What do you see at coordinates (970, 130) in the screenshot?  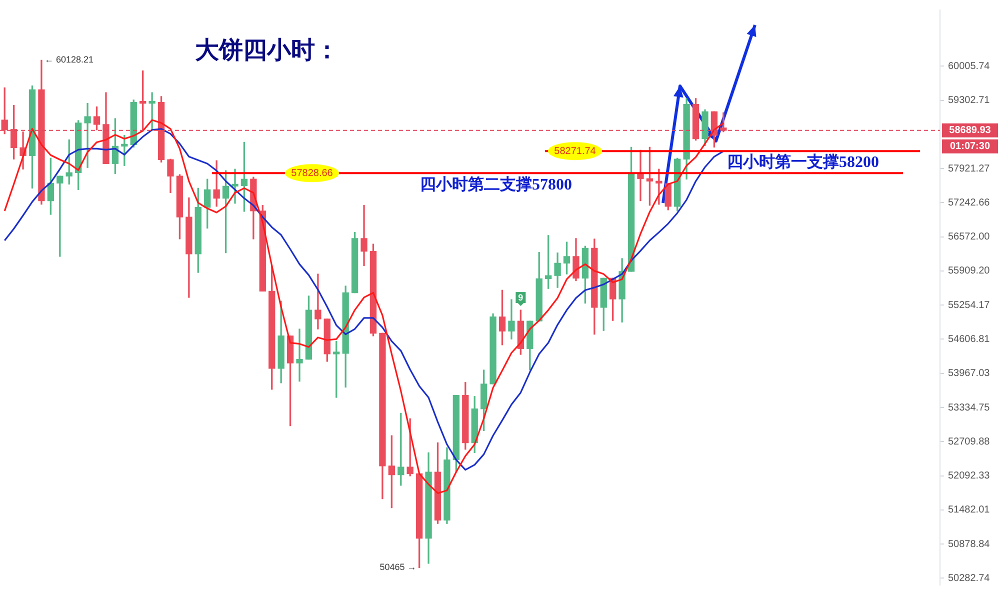 I see `ref-line-label: 58689.93` at bounding box center [970, 130].